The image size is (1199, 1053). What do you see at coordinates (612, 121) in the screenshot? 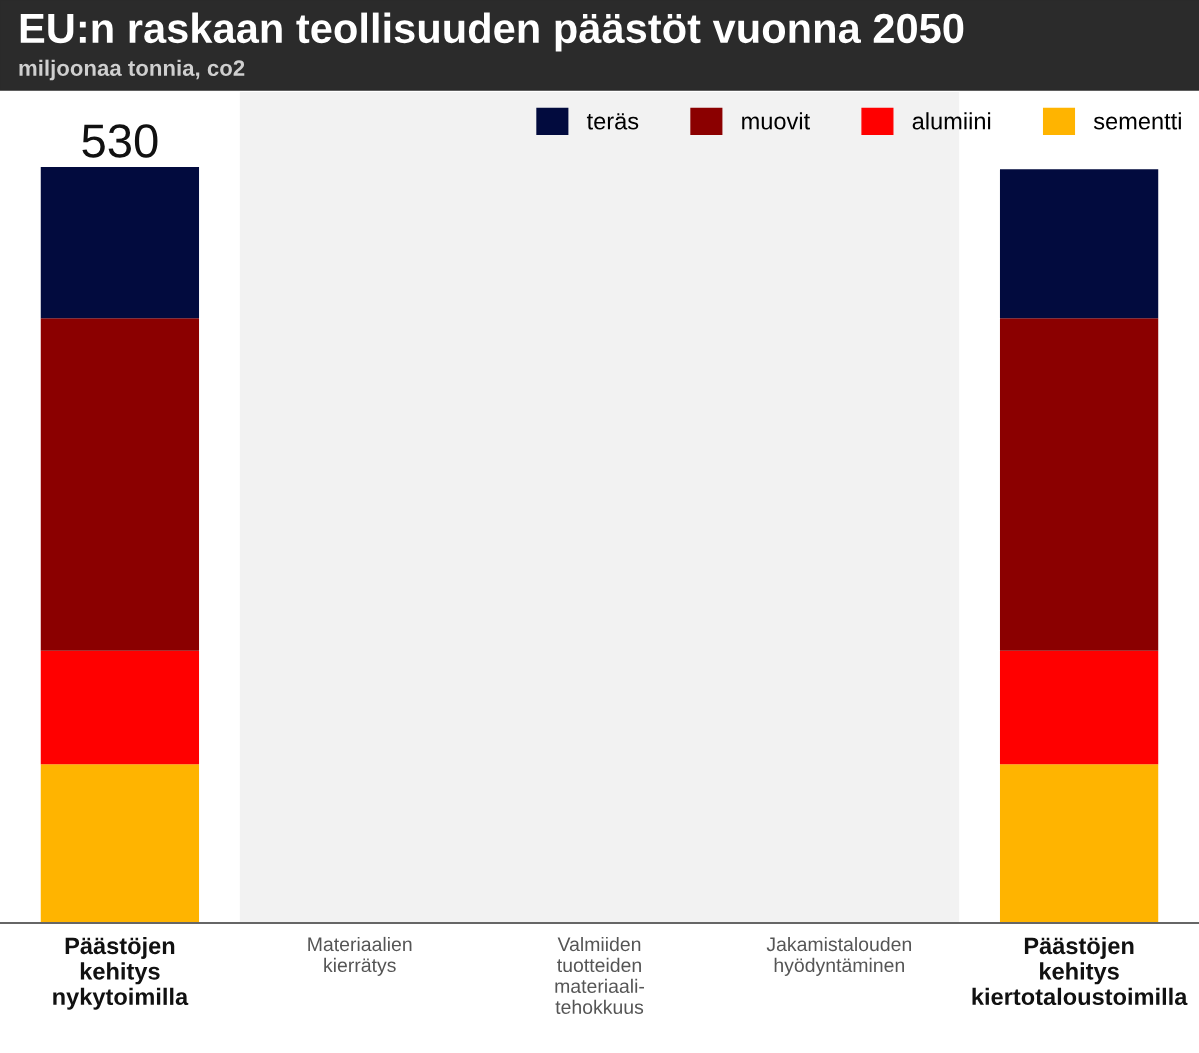
I see `legend-label: teräs` at bounding box center [612, 121].